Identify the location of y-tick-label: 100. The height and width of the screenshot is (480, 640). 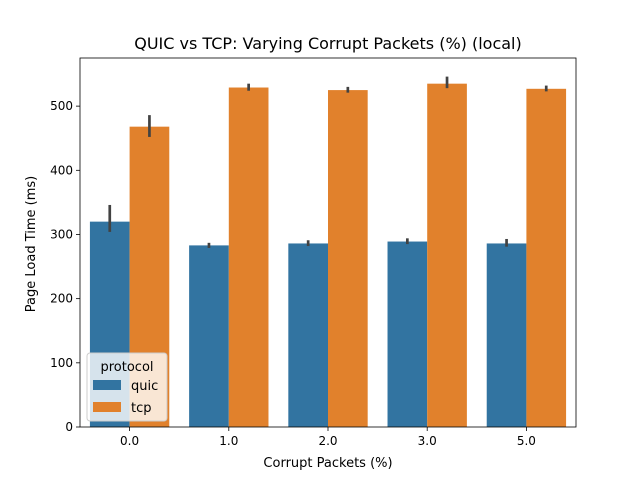
(61, 363).